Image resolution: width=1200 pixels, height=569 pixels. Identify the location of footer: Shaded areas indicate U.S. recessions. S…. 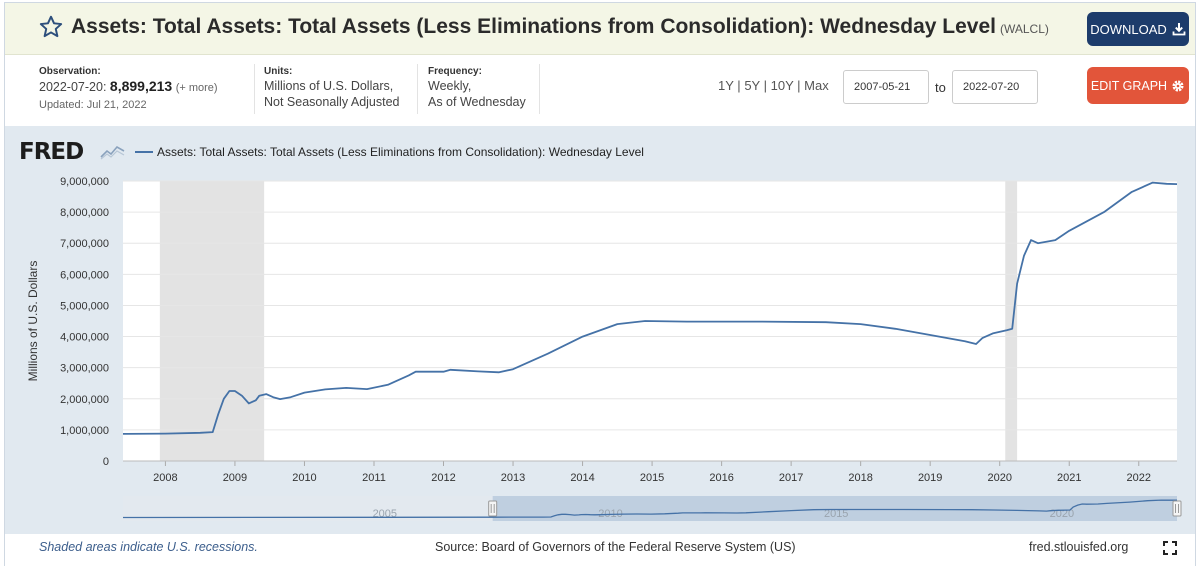
(600, 550).